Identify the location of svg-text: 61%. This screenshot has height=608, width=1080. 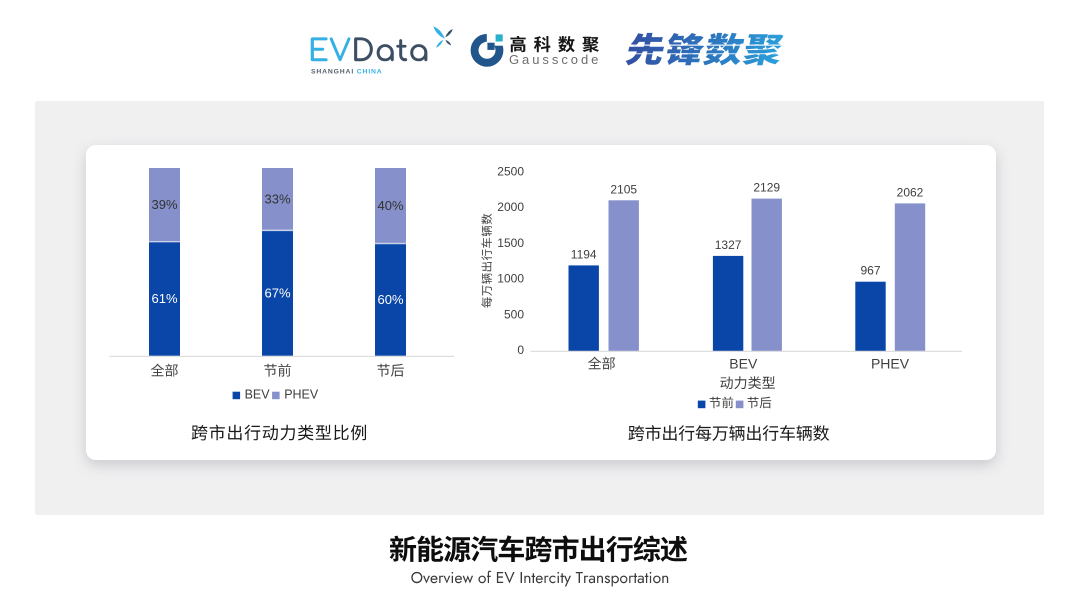
(164, 298).